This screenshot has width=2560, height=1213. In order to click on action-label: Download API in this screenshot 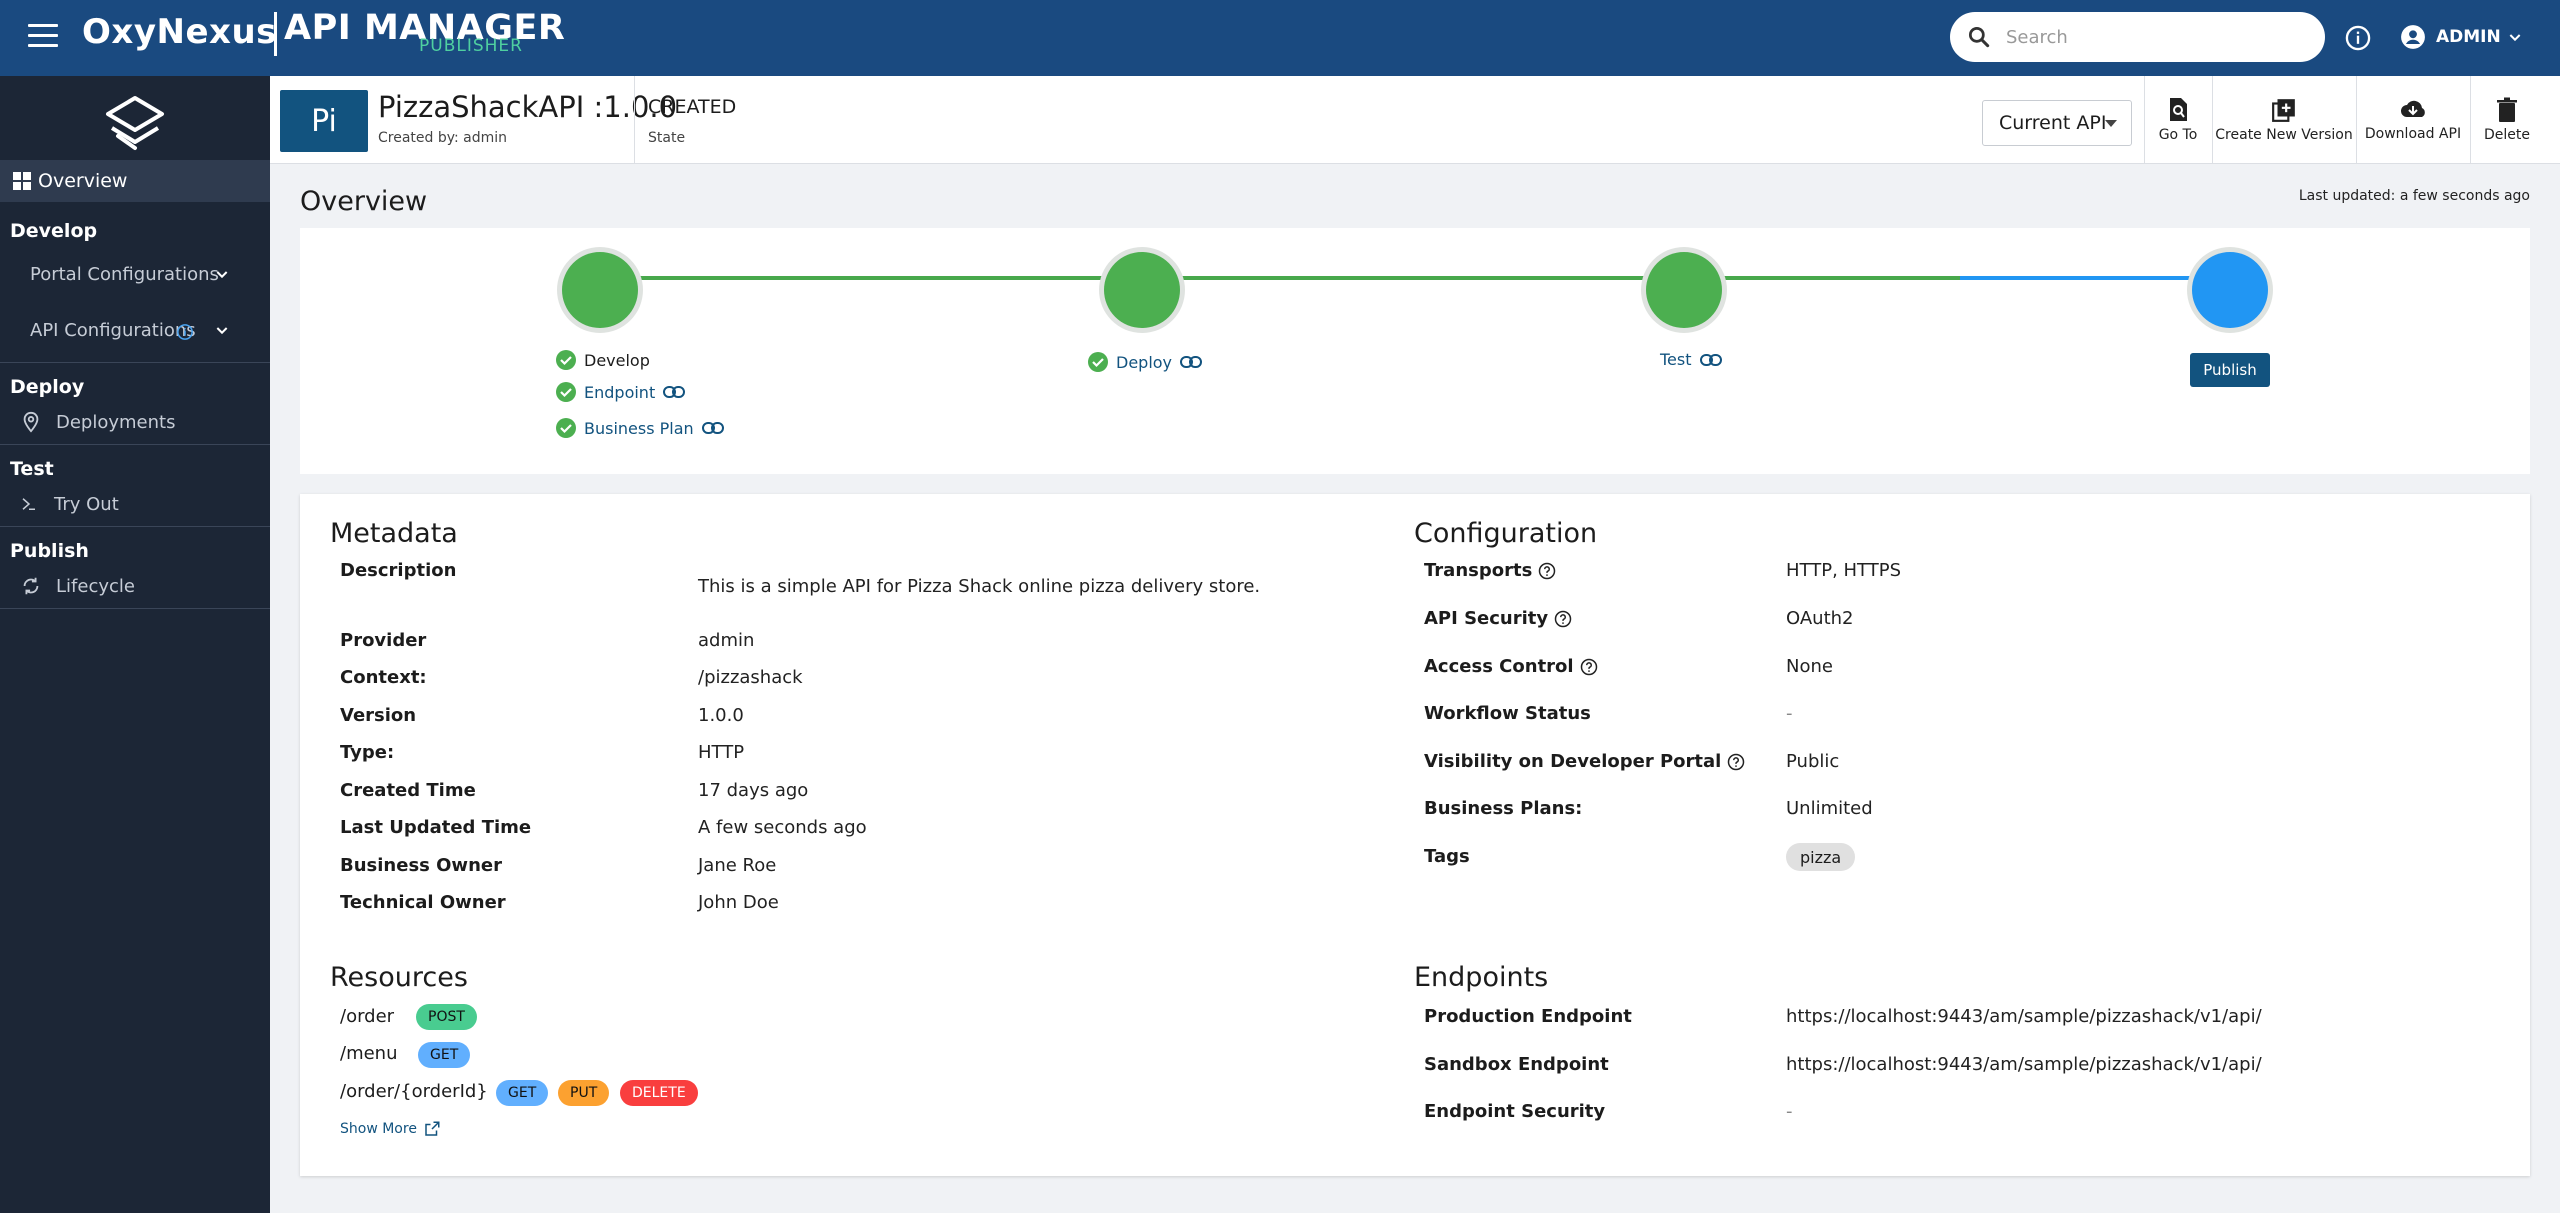, I will do `click(2413, 134)`.